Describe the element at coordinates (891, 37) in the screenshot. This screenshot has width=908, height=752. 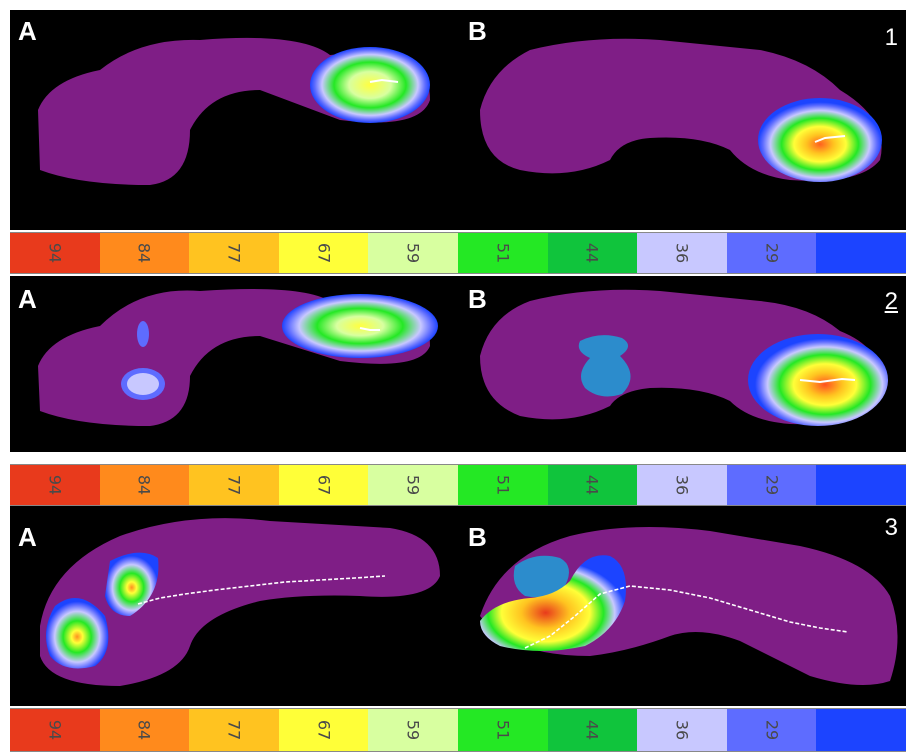
I see `panel-number: 1` at that location.